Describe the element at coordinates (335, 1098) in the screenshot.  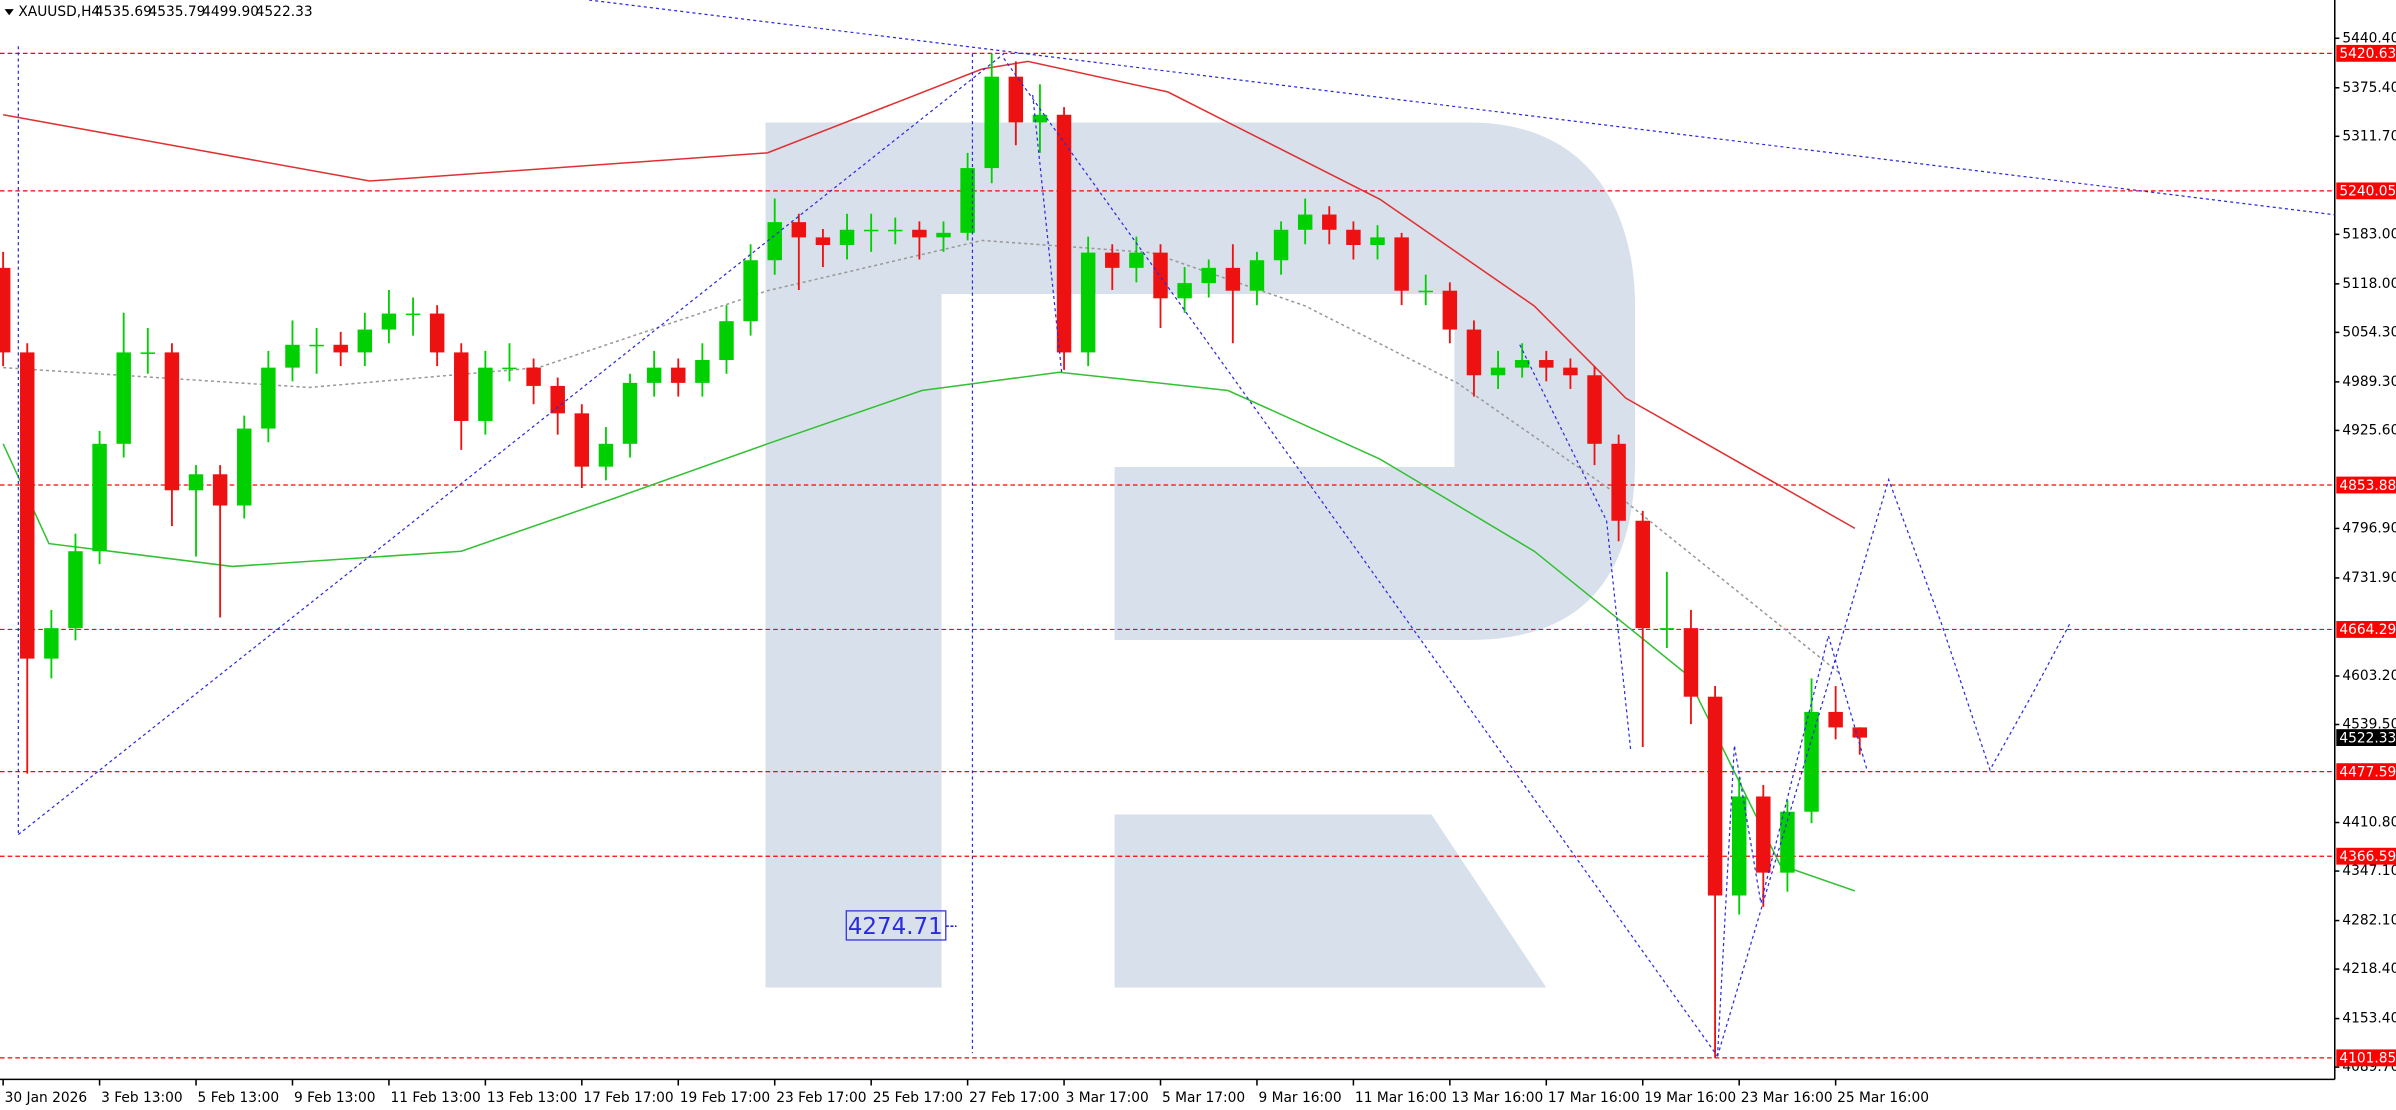
I see `x-tick-label: 9 Feb 13:00` at that location.